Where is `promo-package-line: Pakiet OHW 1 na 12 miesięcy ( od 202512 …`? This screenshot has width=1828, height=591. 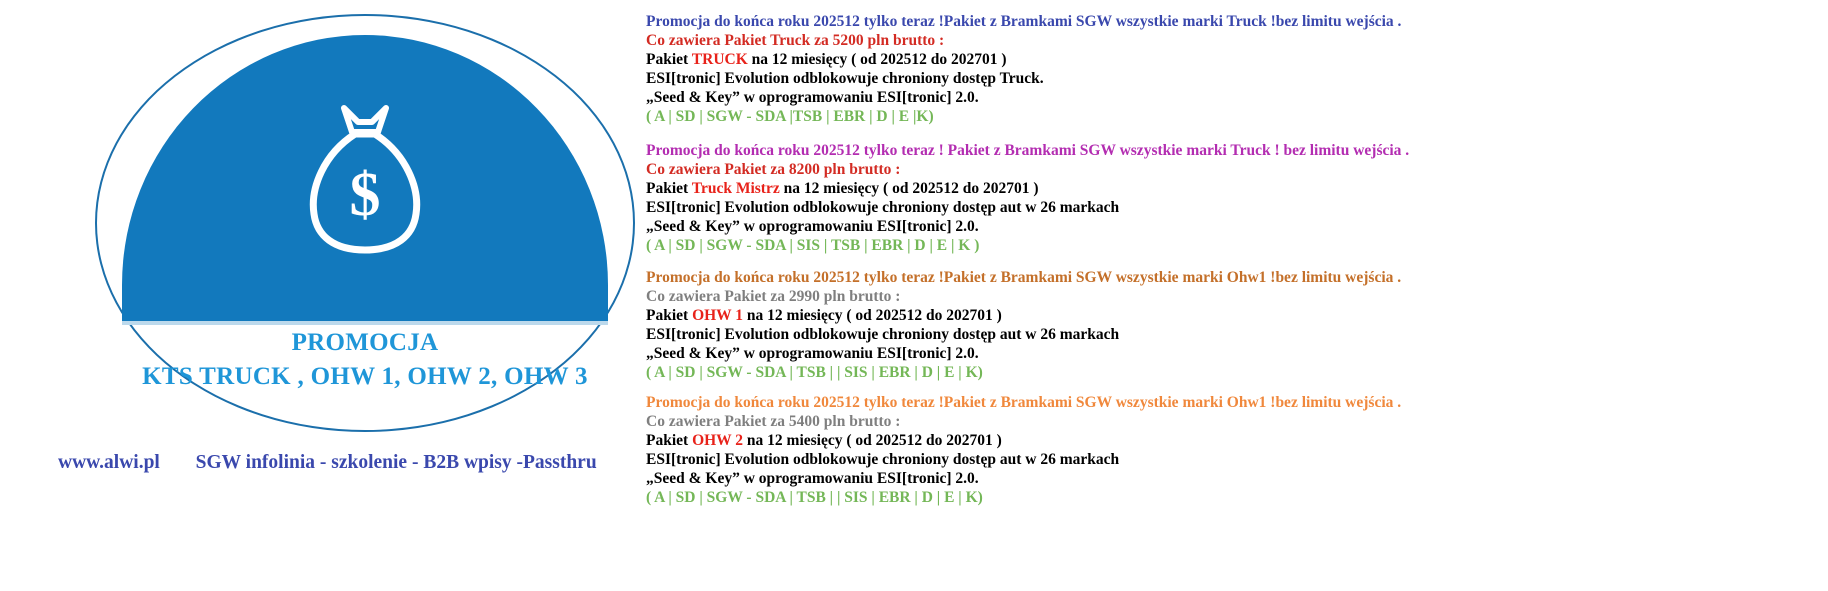
promo-package-line: Pakiet OHW 1 na 12 miesięcy ( od 202512 … is located at coordinates (1237, 315).